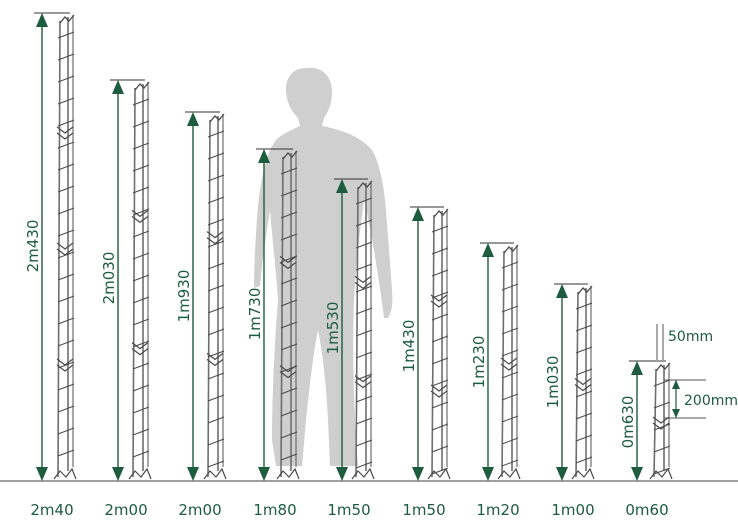  I want to click on size-label: 2m00, so click(199, 510).